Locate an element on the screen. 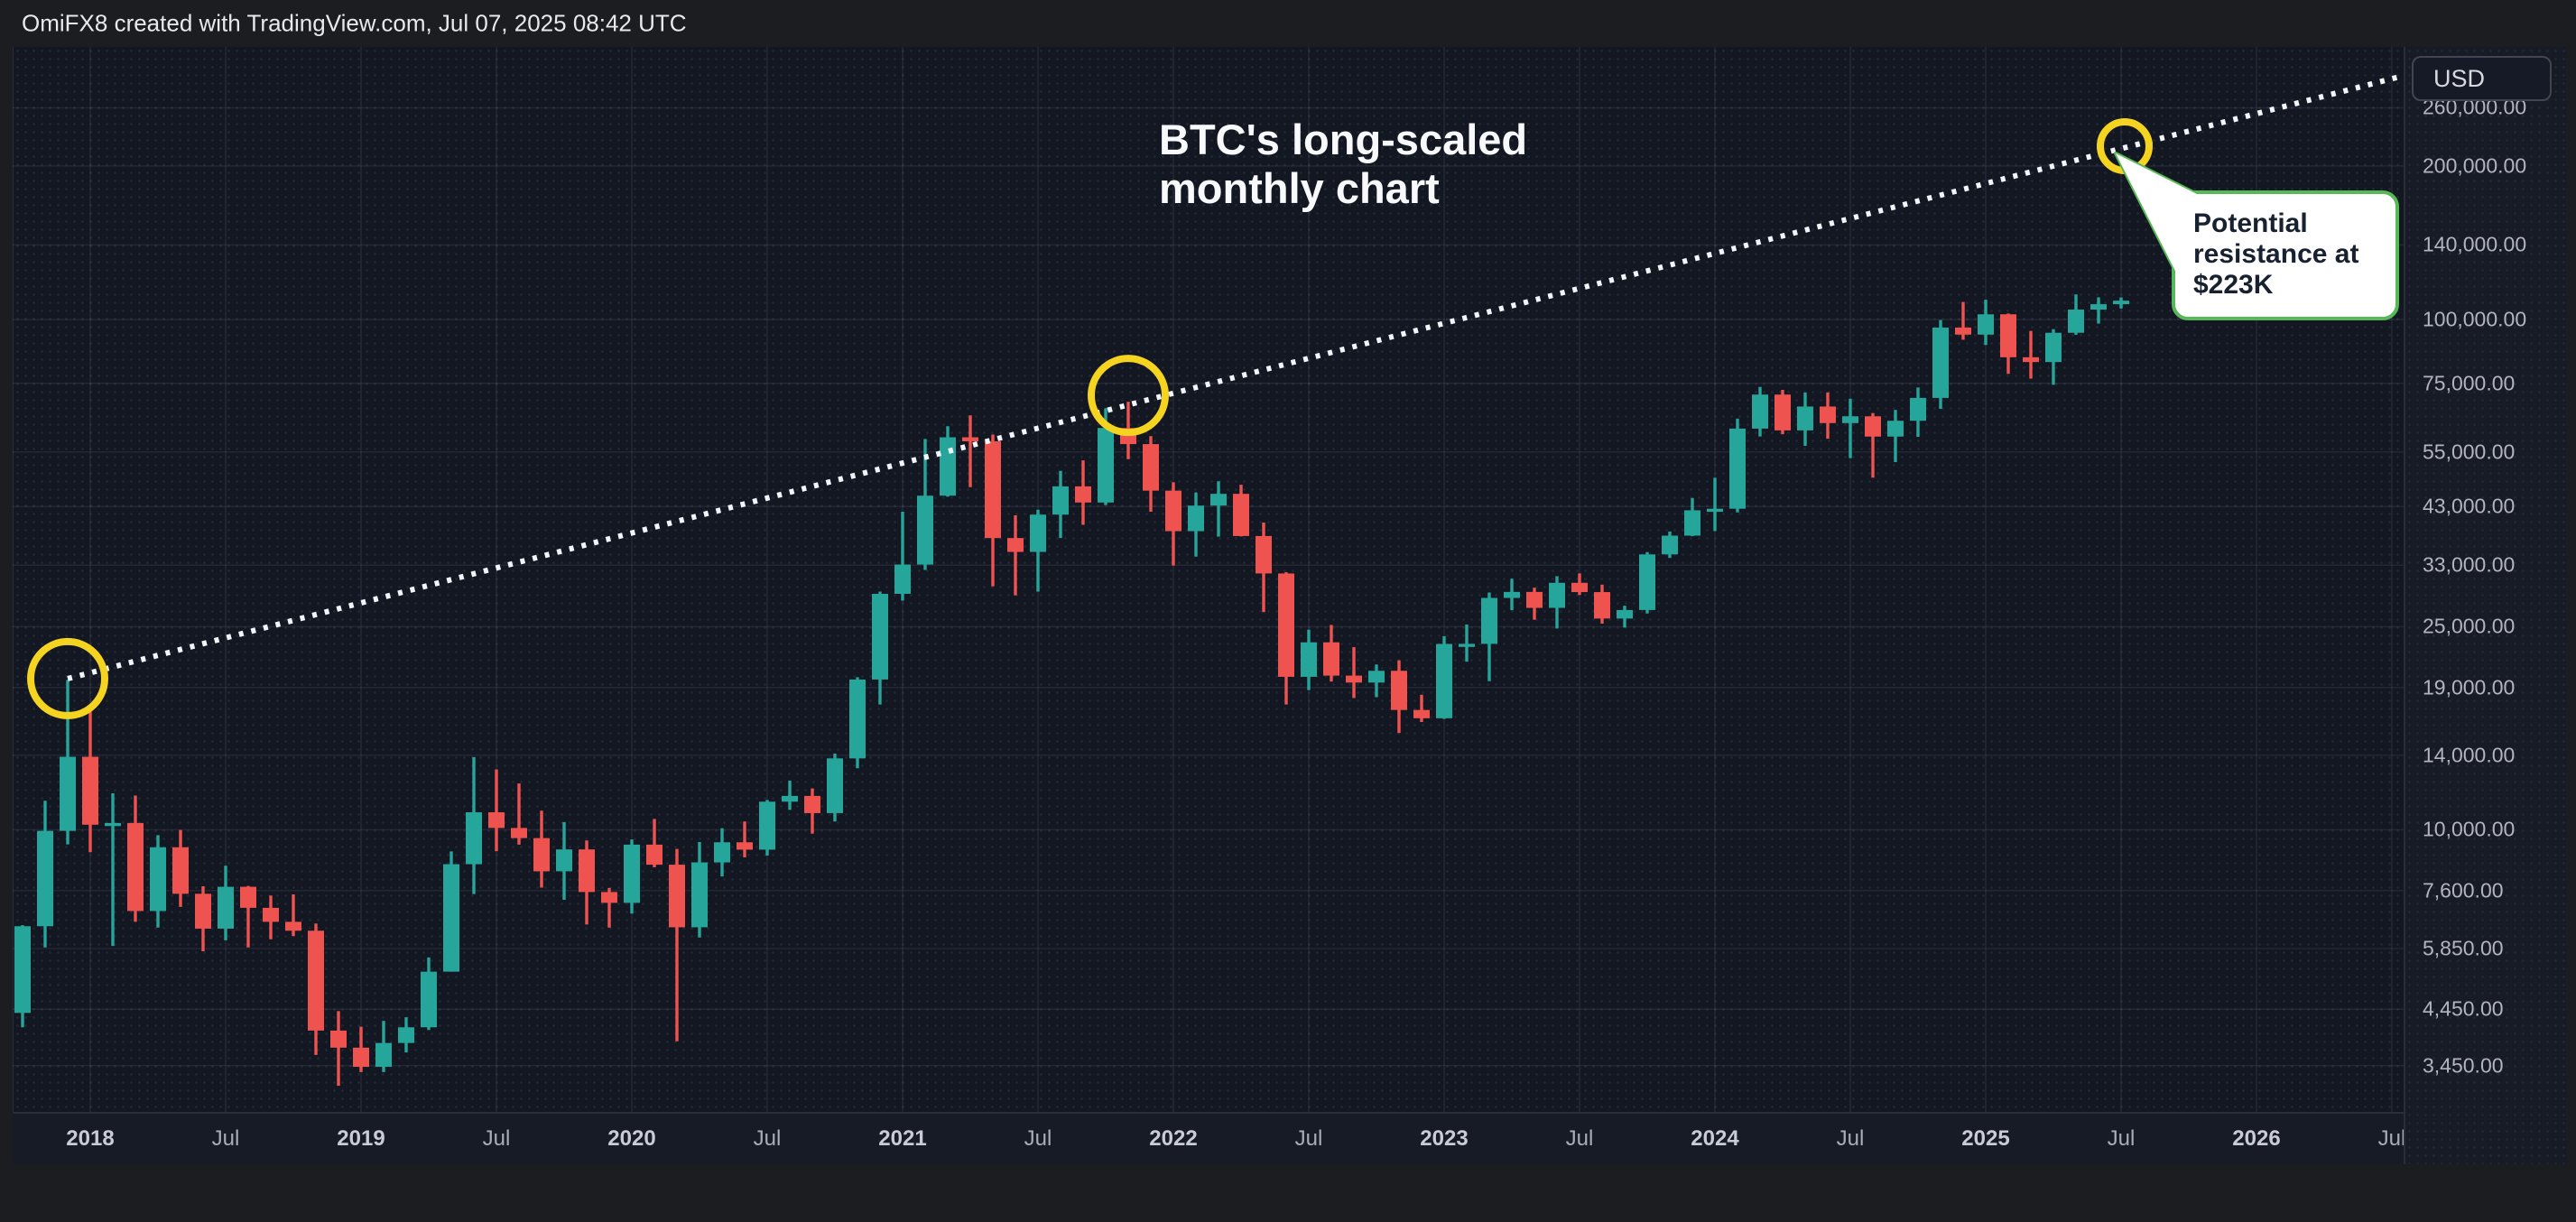 This screenshot has width=2576, height=1222. currency-toggle-button: USD is located at coordinates (2482, 78).